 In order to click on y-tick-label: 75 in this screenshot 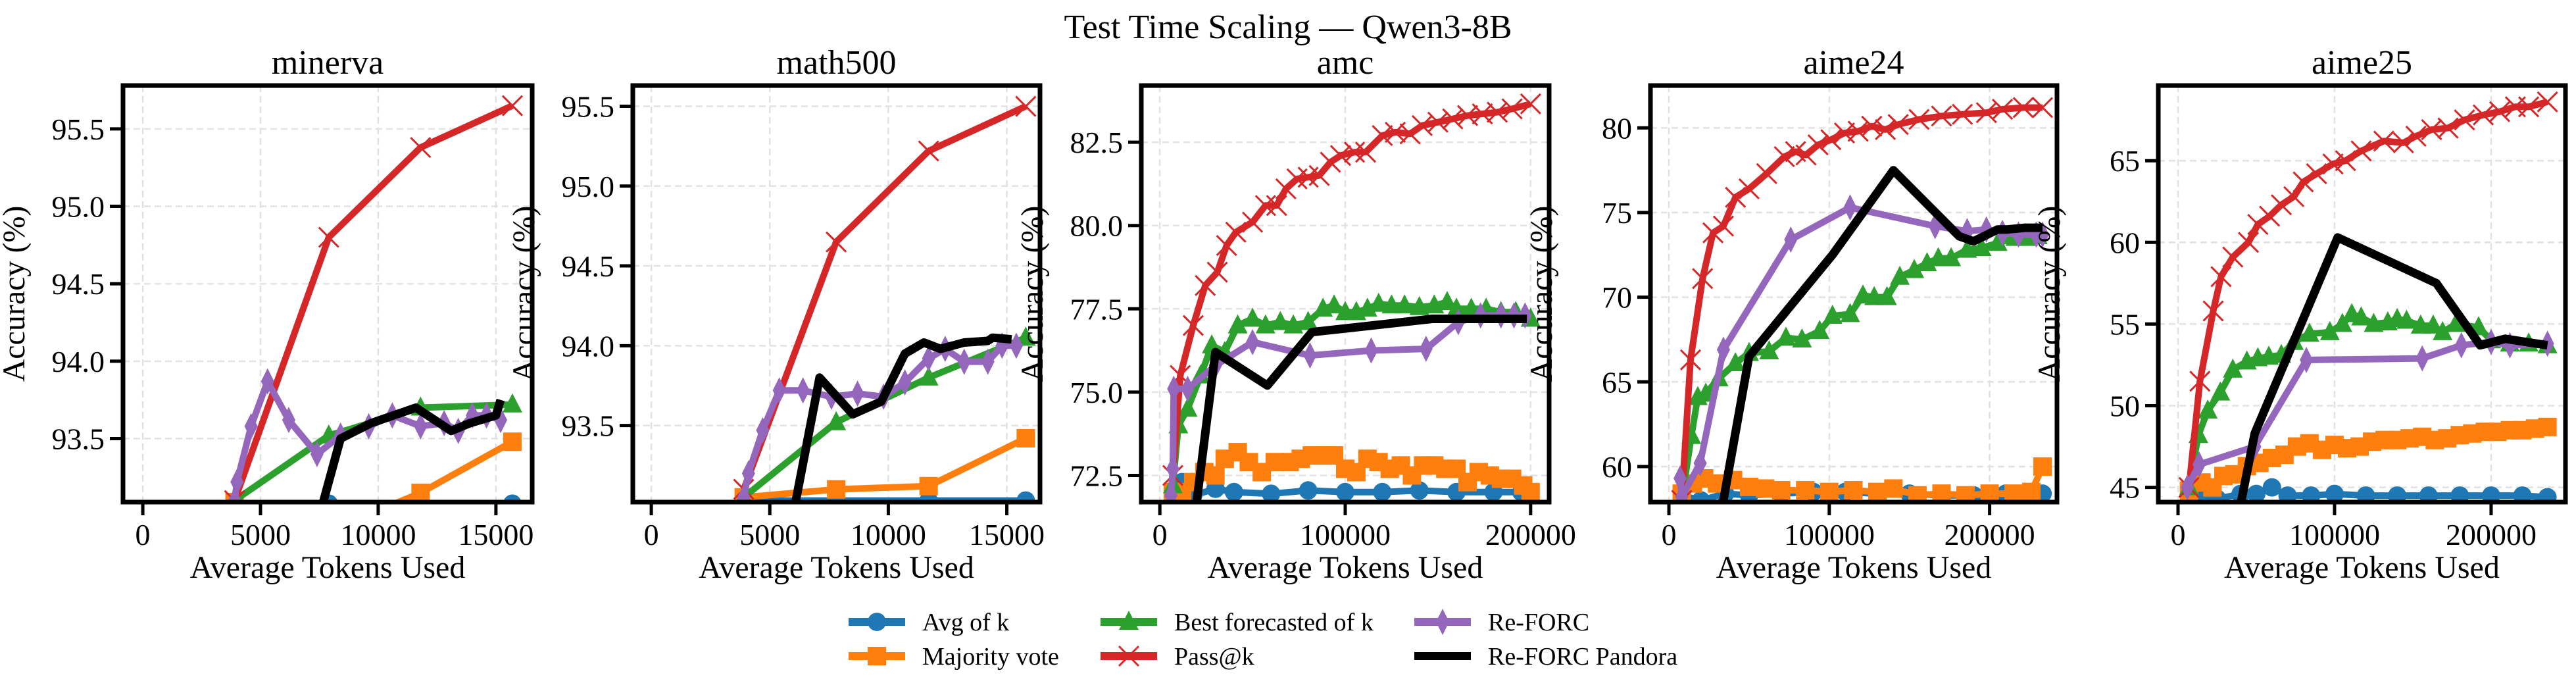, I will do `click(1617, 213)`.